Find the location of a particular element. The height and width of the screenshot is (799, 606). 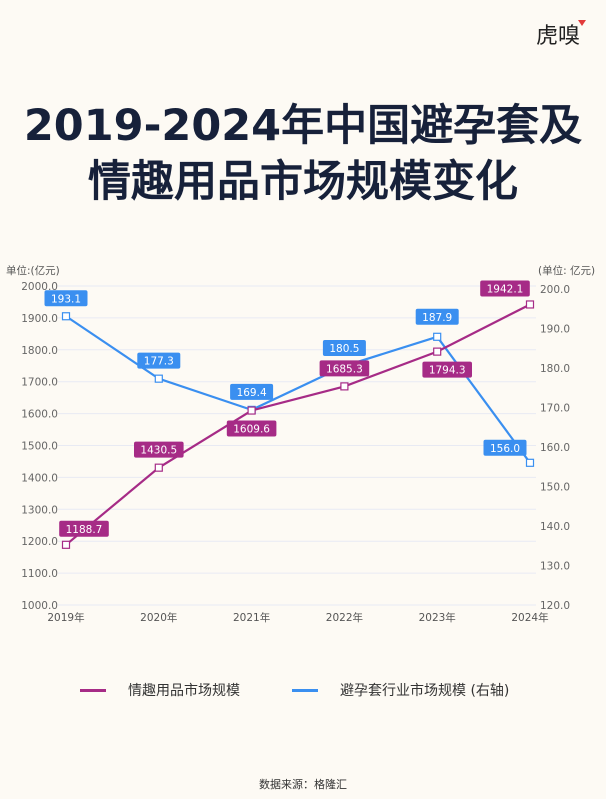

data-label: 169.4 is located at coordinates (252, 393).